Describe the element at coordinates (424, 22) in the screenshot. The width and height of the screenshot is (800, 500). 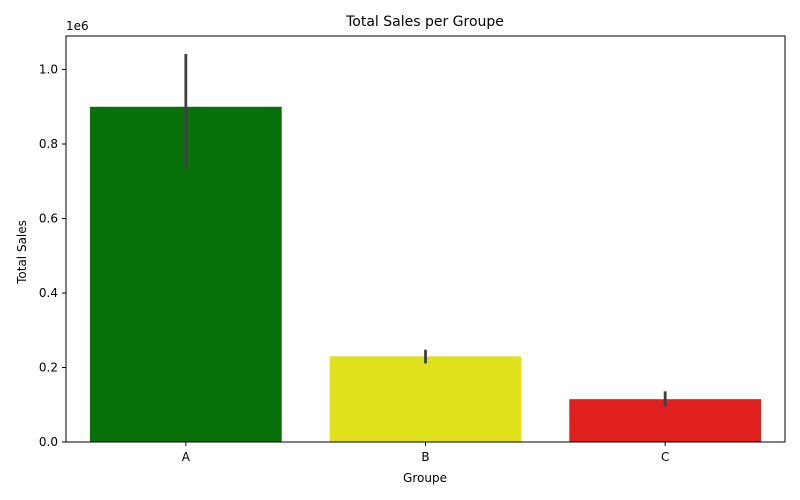
I see `chart-title: Total Sales per Groupe` at that location.